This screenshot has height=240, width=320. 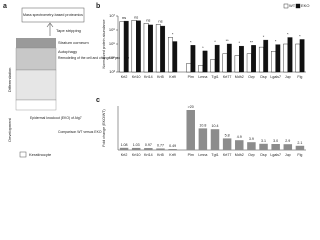 What do you see at coordinates (112, 71) in the screenshot?
I see `y-tick-label: 10³` at bounding box center [112, 71].